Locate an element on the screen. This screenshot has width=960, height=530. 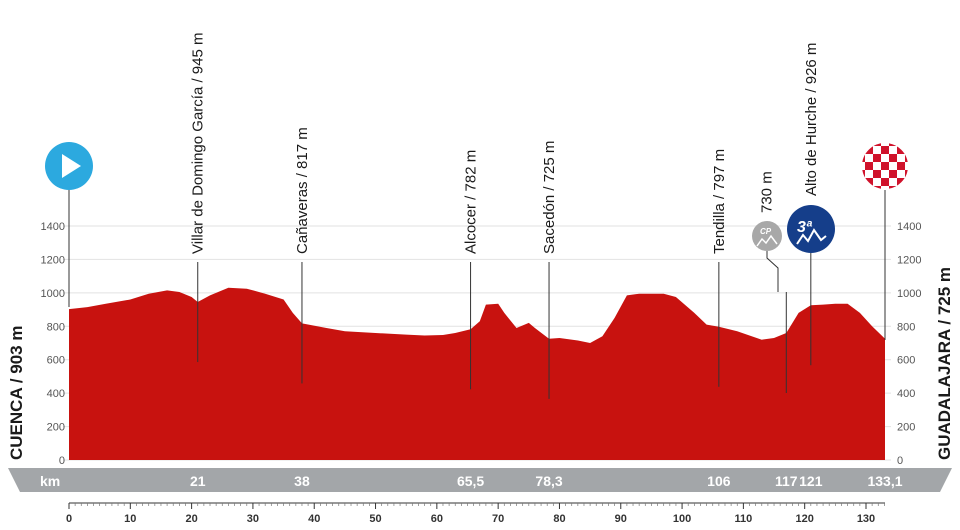
x-tick-label: 40 is located at coordinates (314, 519).